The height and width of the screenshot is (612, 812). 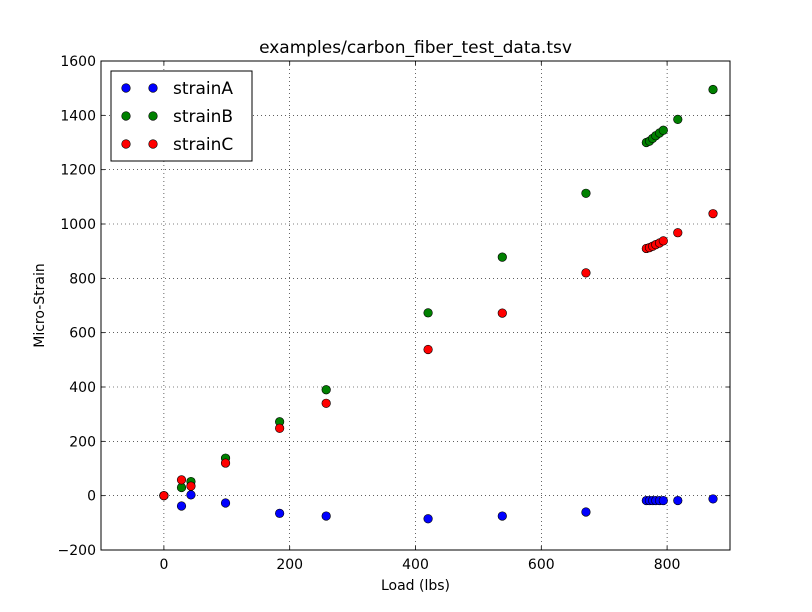 I want to click on legend: strainA strainB strainC, so click(x=181, y=116).